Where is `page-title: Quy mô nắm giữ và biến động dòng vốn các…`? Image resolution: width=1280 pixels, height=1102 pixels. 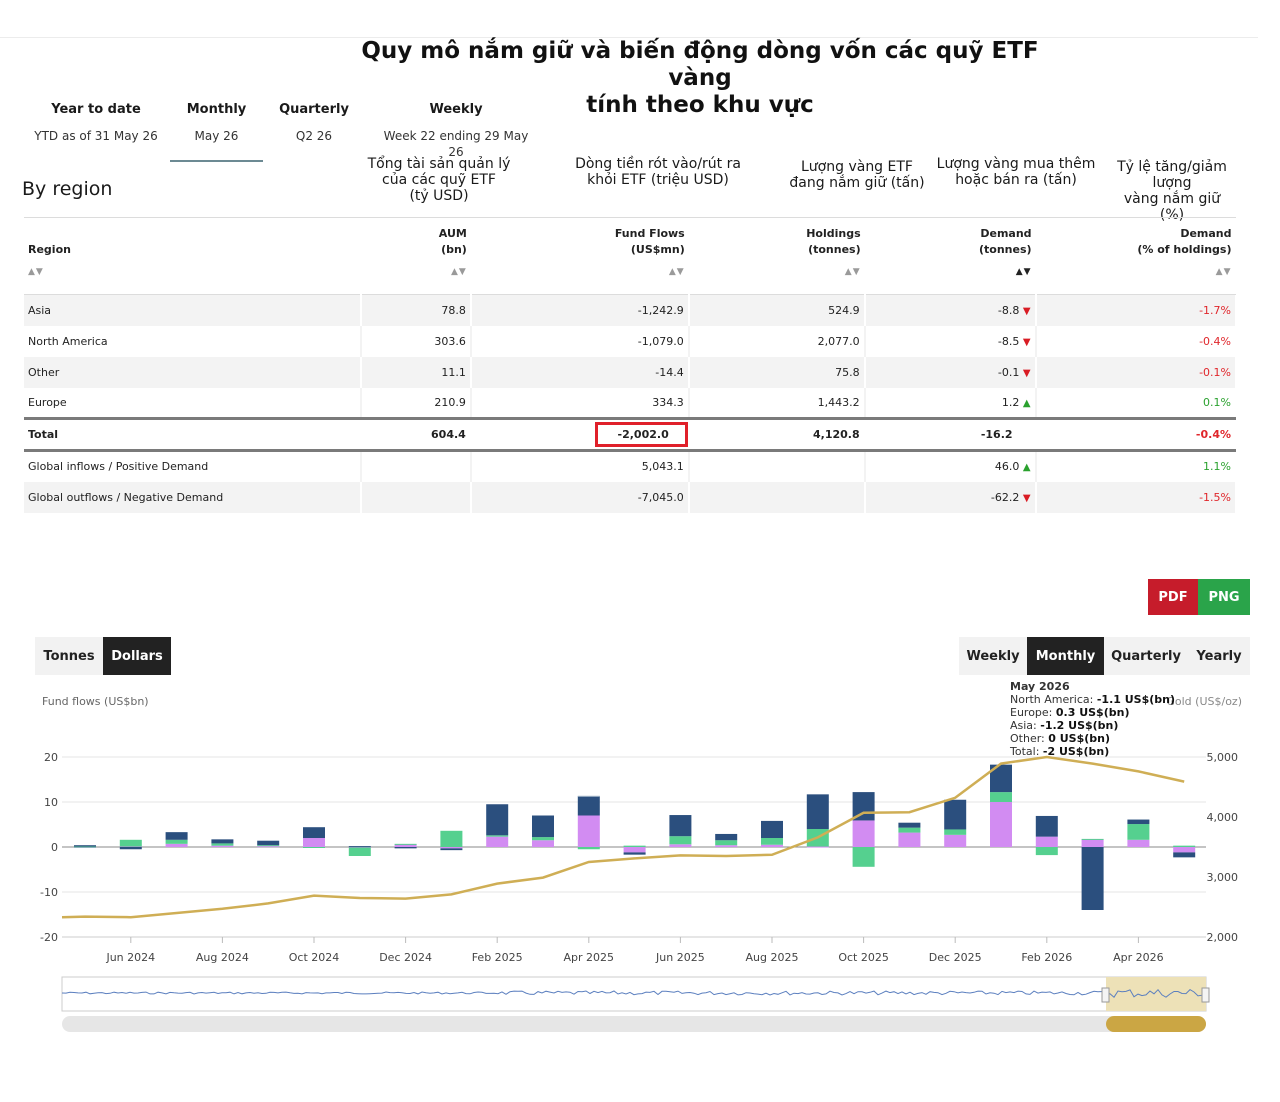 page-title: Quy mô nắm giữ và biến động dòng vốn các… is located at coordinates (700, 78).